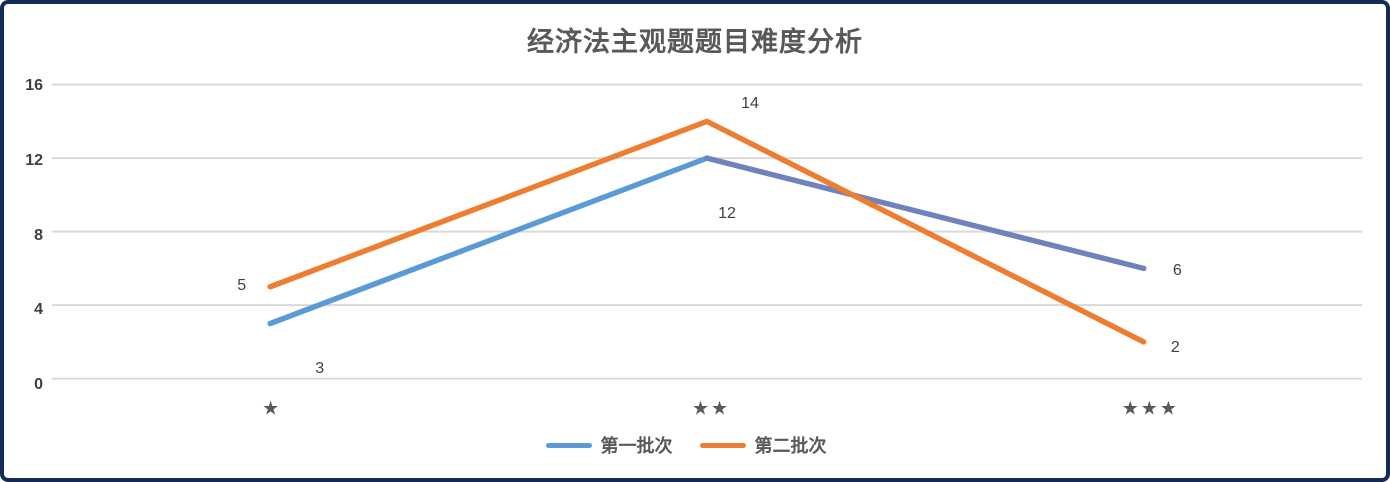 The image size is (1390, 482). I want to click on legend-label-series1: 第一批次, so click(636, 446).